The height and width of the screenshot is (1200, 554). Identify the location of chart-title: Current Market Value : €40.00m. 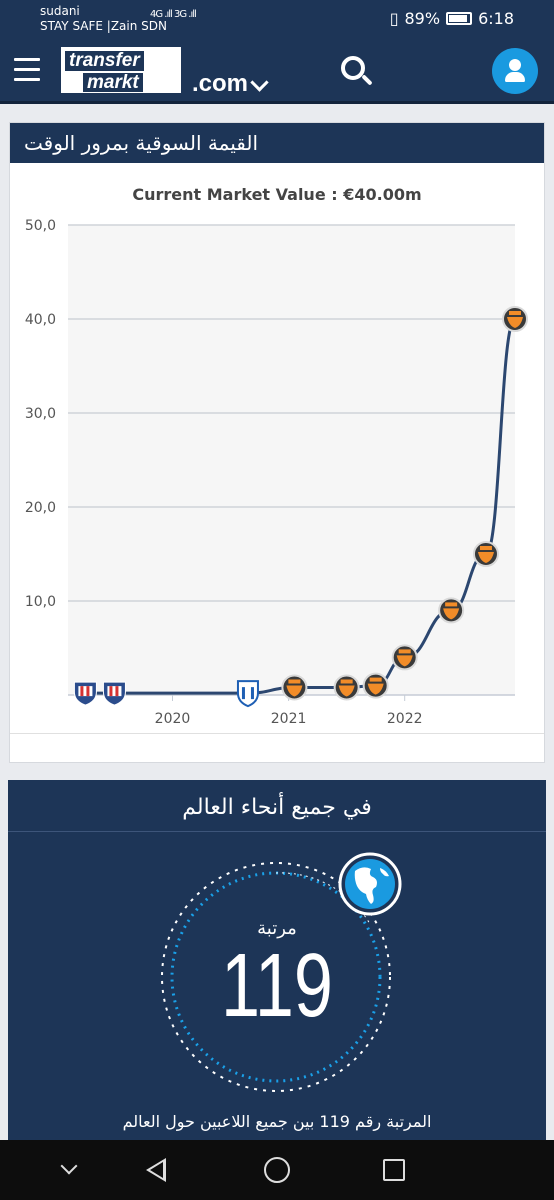
(277, 194).